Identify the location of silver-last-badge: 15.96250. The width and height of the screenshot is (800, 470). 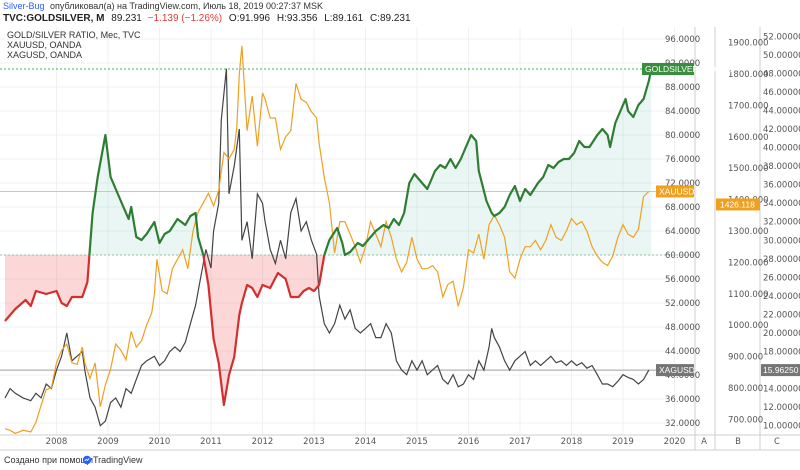
(780, 370).